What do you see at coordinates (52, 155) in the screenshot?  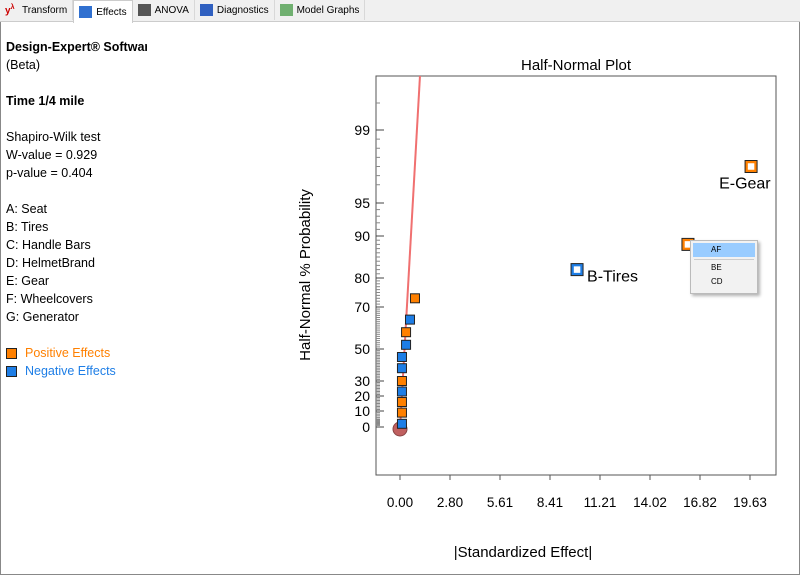 I see `w-value: W-value = 0.929` at bounding box center [52, 155].